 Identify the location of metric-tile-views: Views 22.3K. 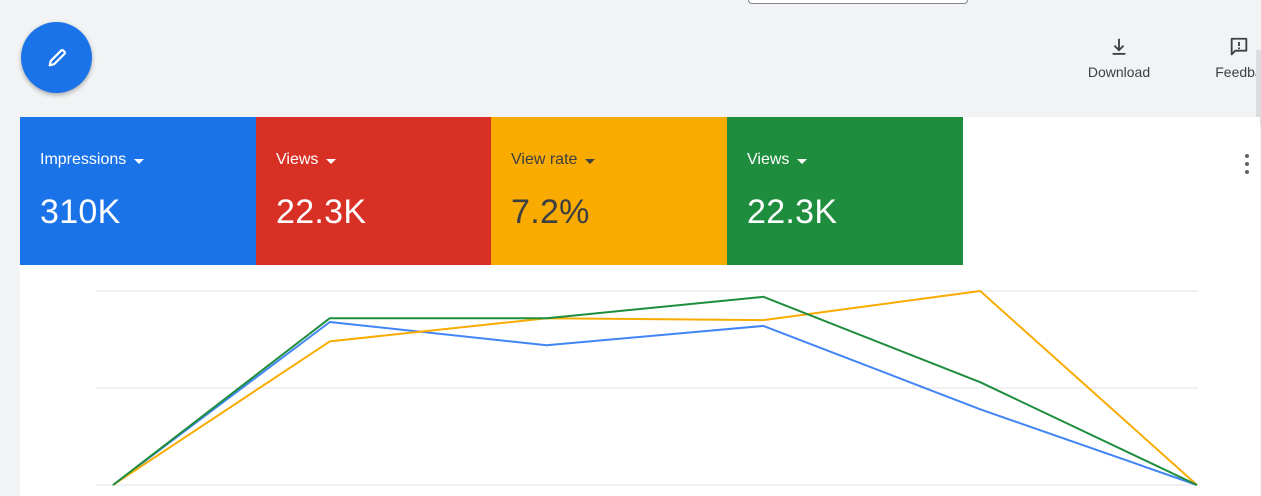
(374, 191).